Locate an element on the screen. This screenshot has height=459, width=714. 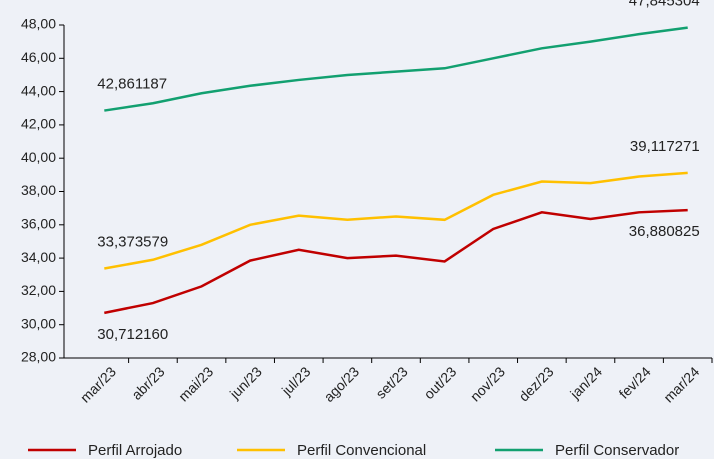
y-tick-label: 36,00 is located at coordinates (38, 224).